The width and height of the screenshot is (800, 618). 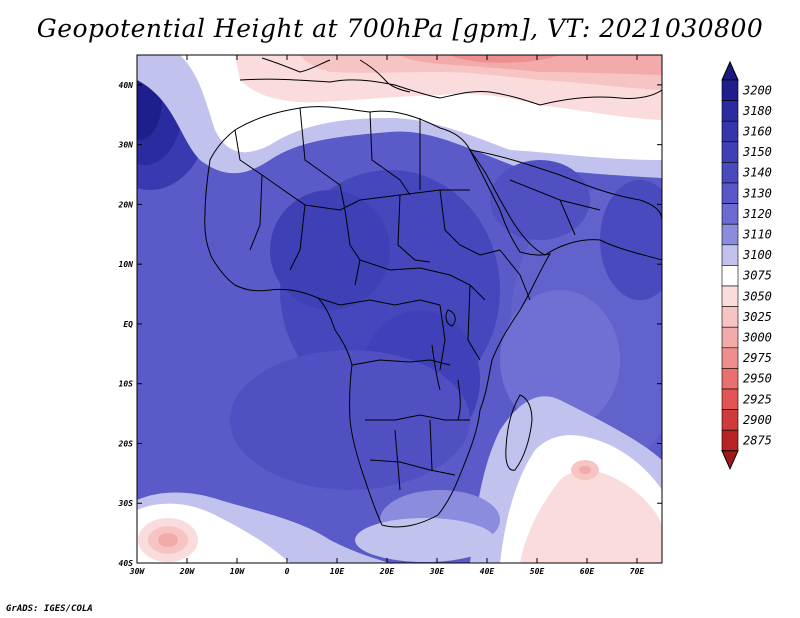 I want to click on lon-label: 20W, so click(x=187, y=571).